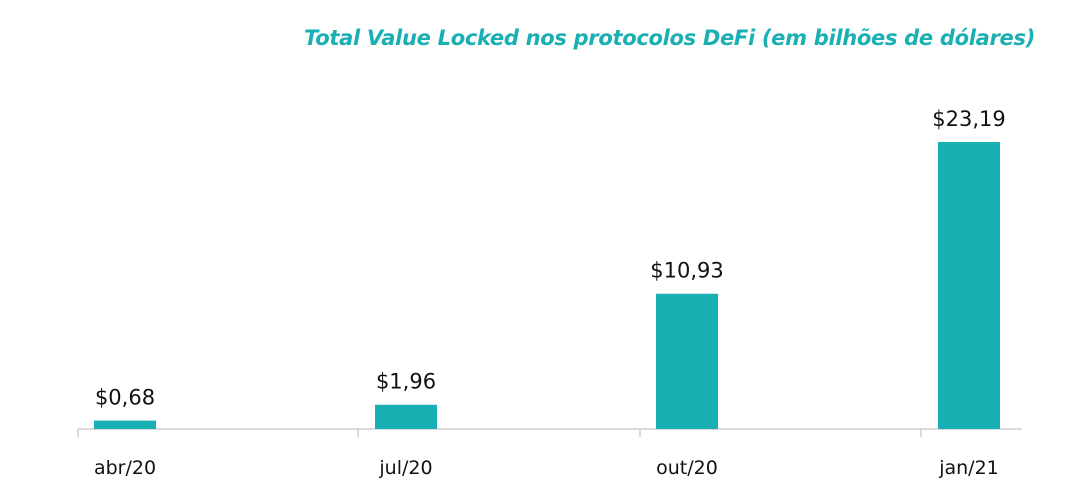  What do you see at coordinates (125, 398) in the screenshot?
I see `data-label: $0,68` at bounding box center [125, 398].